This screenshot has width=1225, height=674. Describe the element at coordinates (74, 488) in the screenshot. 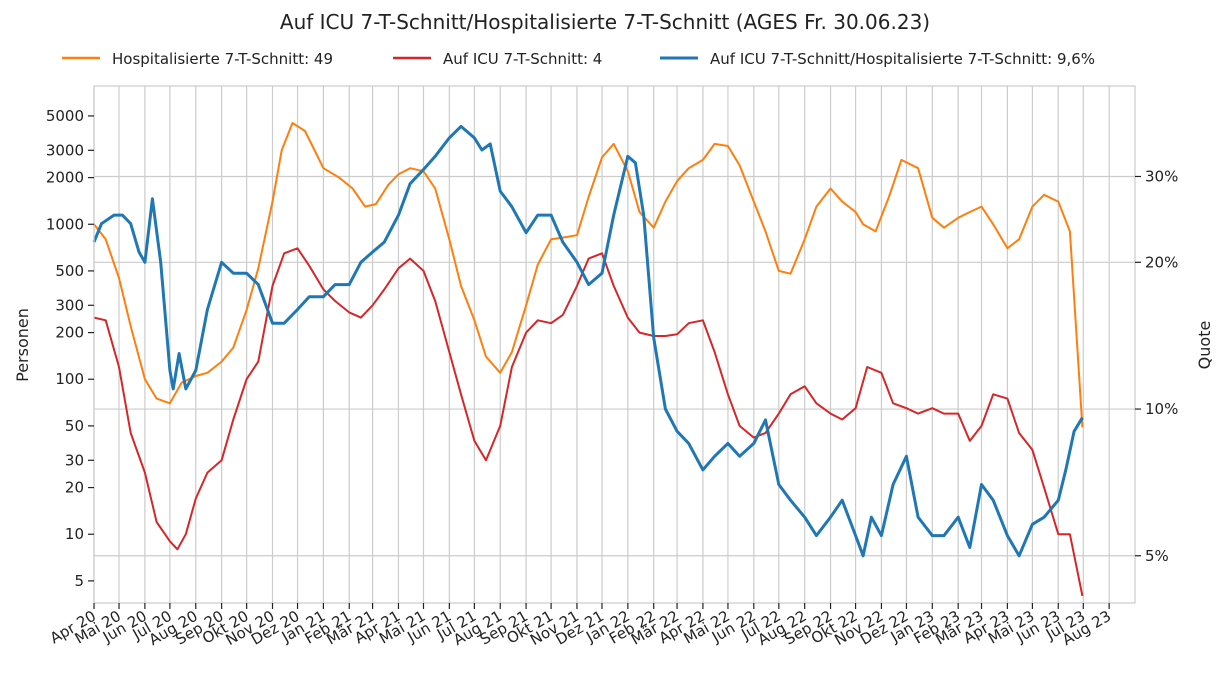

I see `y-left-tick-label: 20` at that location.